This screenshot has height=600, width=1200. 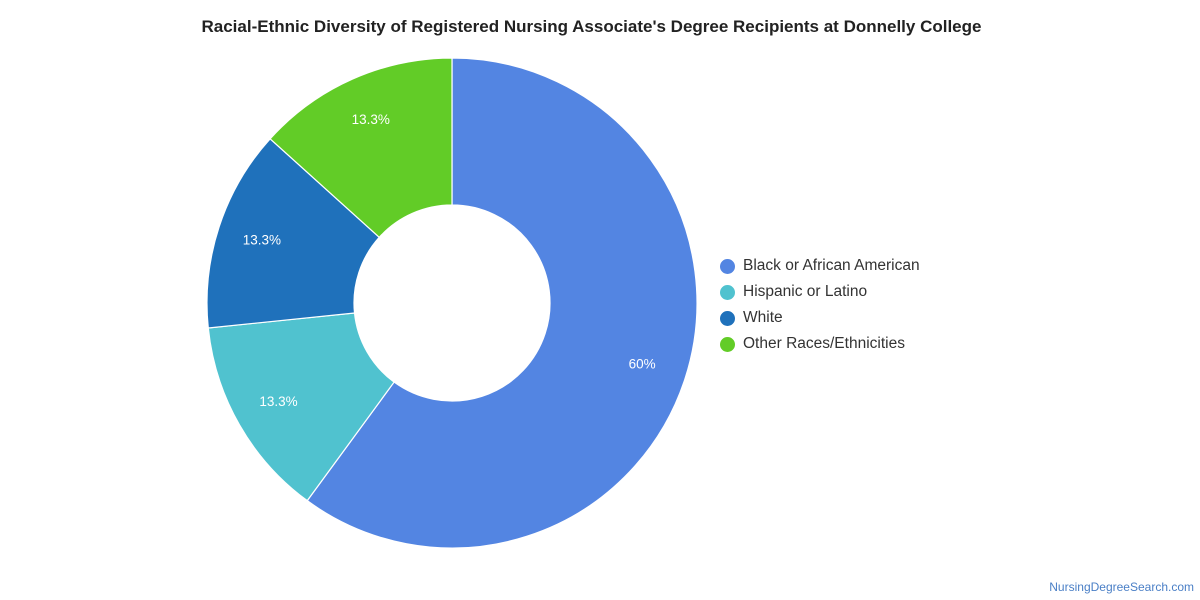 What do you see at coordinates (301, 407) in the screenshot?
I see `donut-slice-hispanic-or-latino` at bounding box center [301, 407].